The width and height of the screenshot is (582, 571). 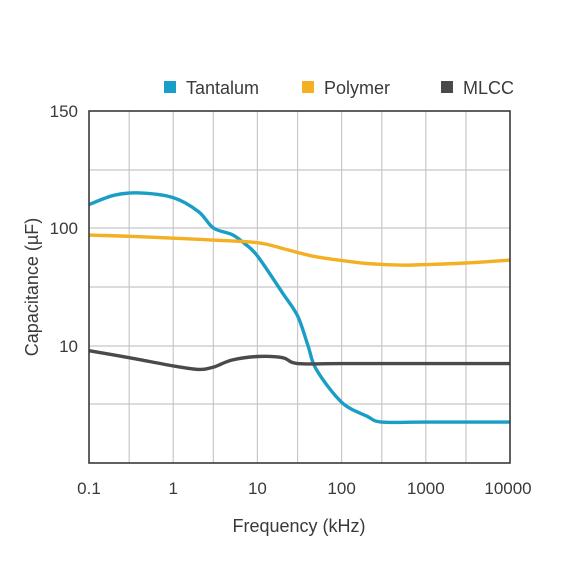 I want to click on legend-item-tantalum: Tantalum, so click(x=211, y=88).